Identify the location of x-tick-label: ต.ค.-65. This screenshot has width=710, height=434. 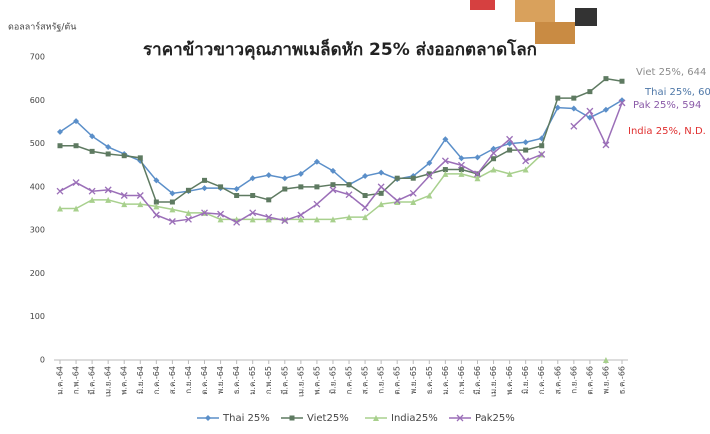
(397, 380).